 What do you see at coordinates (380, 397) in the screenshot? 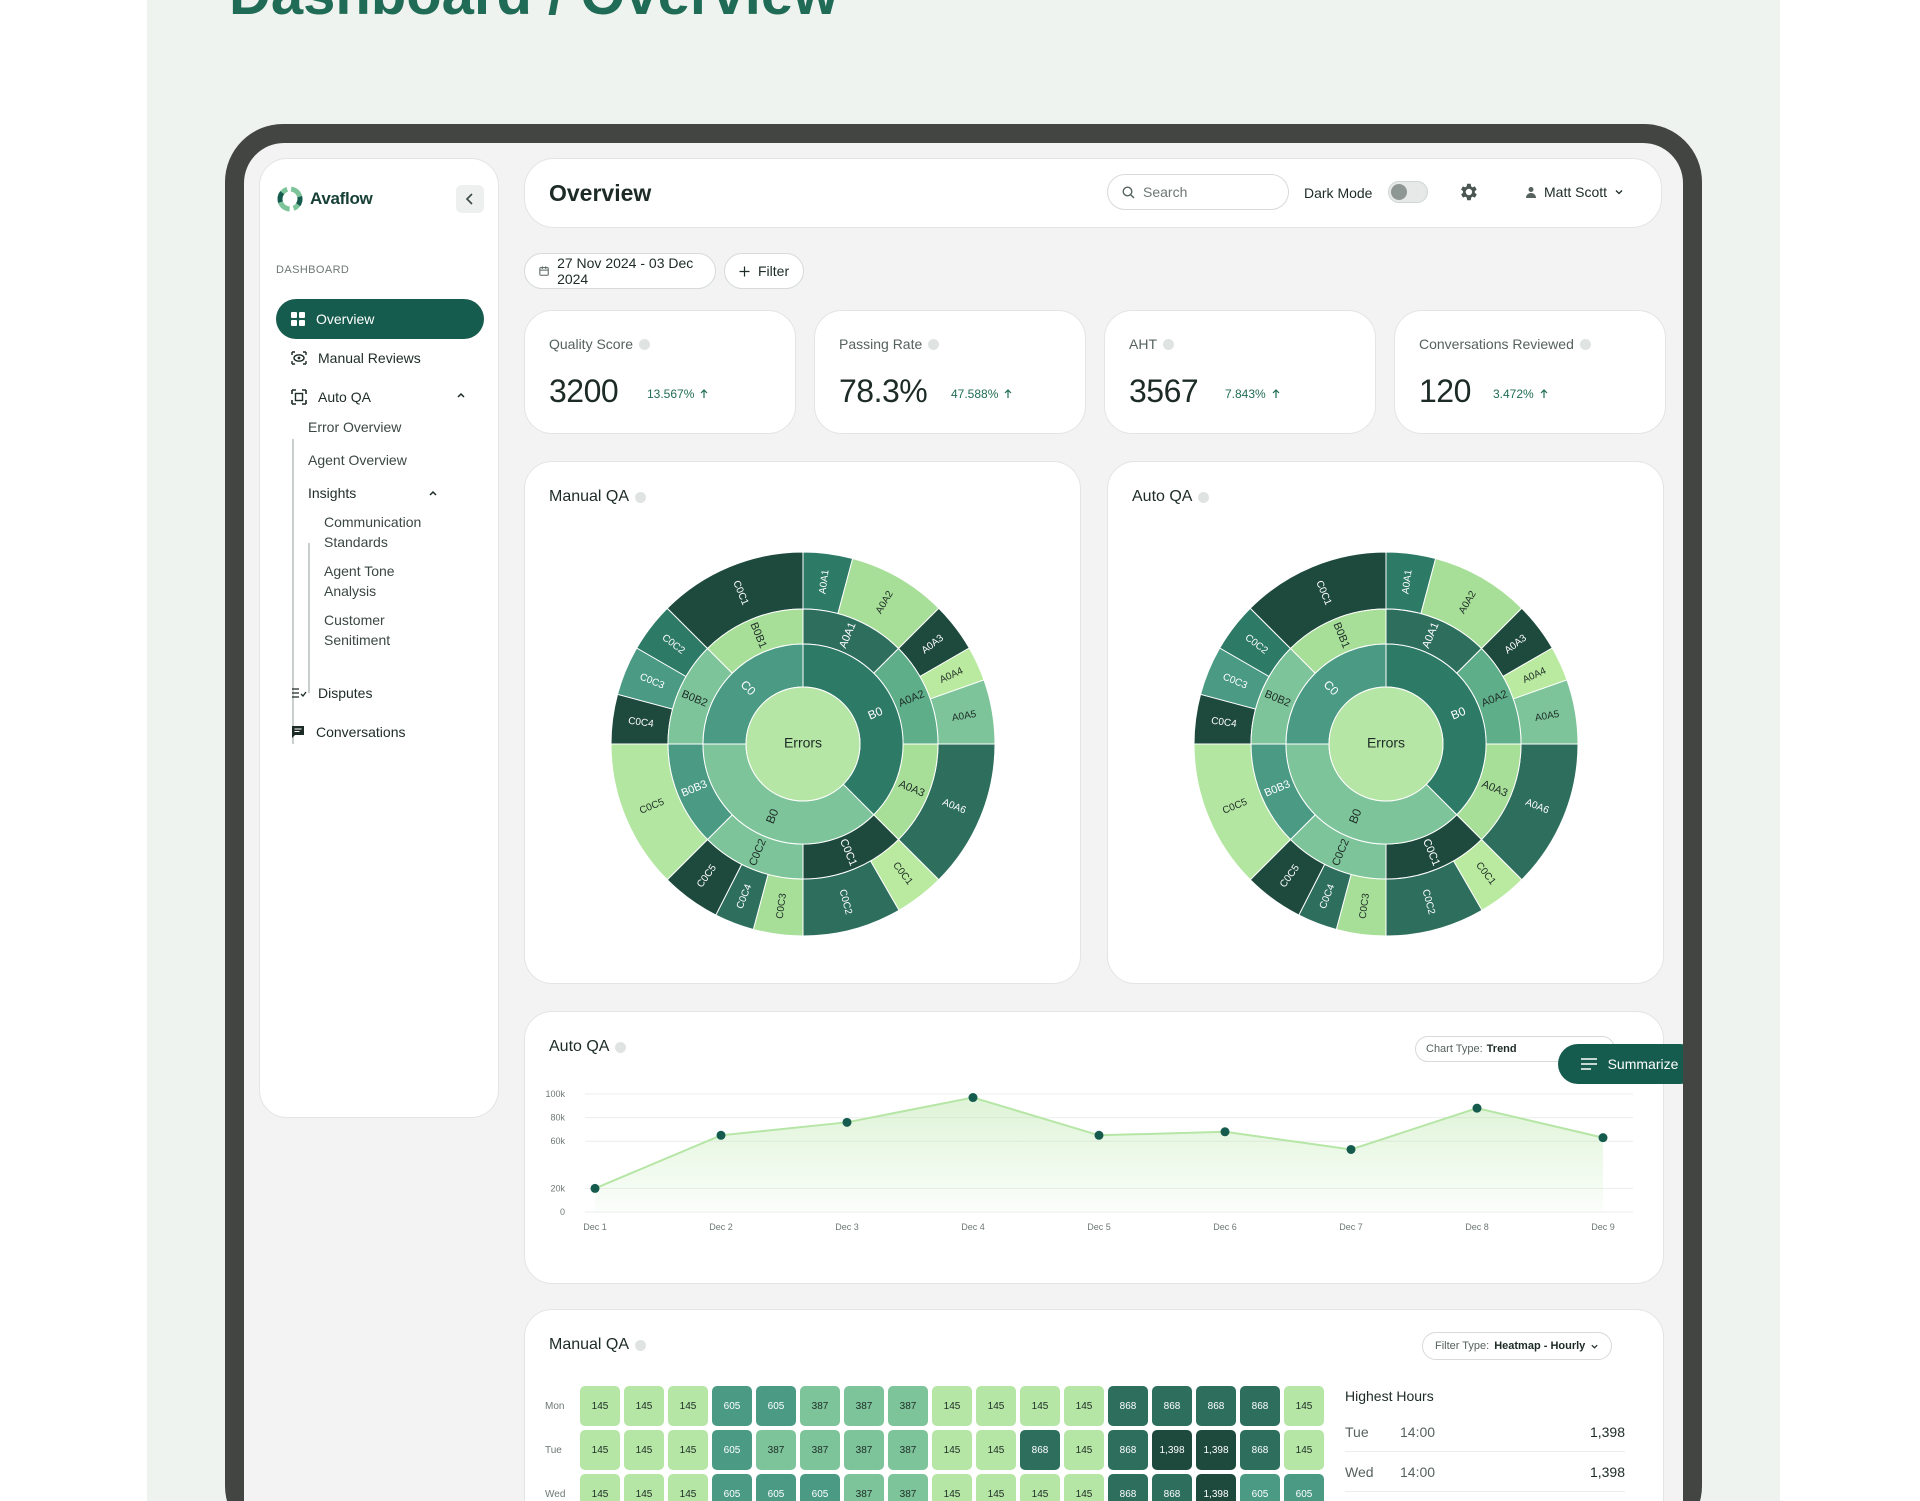
I see `sidebar-item-auto-qa: Auto QA` at bounding box center [380, 397].